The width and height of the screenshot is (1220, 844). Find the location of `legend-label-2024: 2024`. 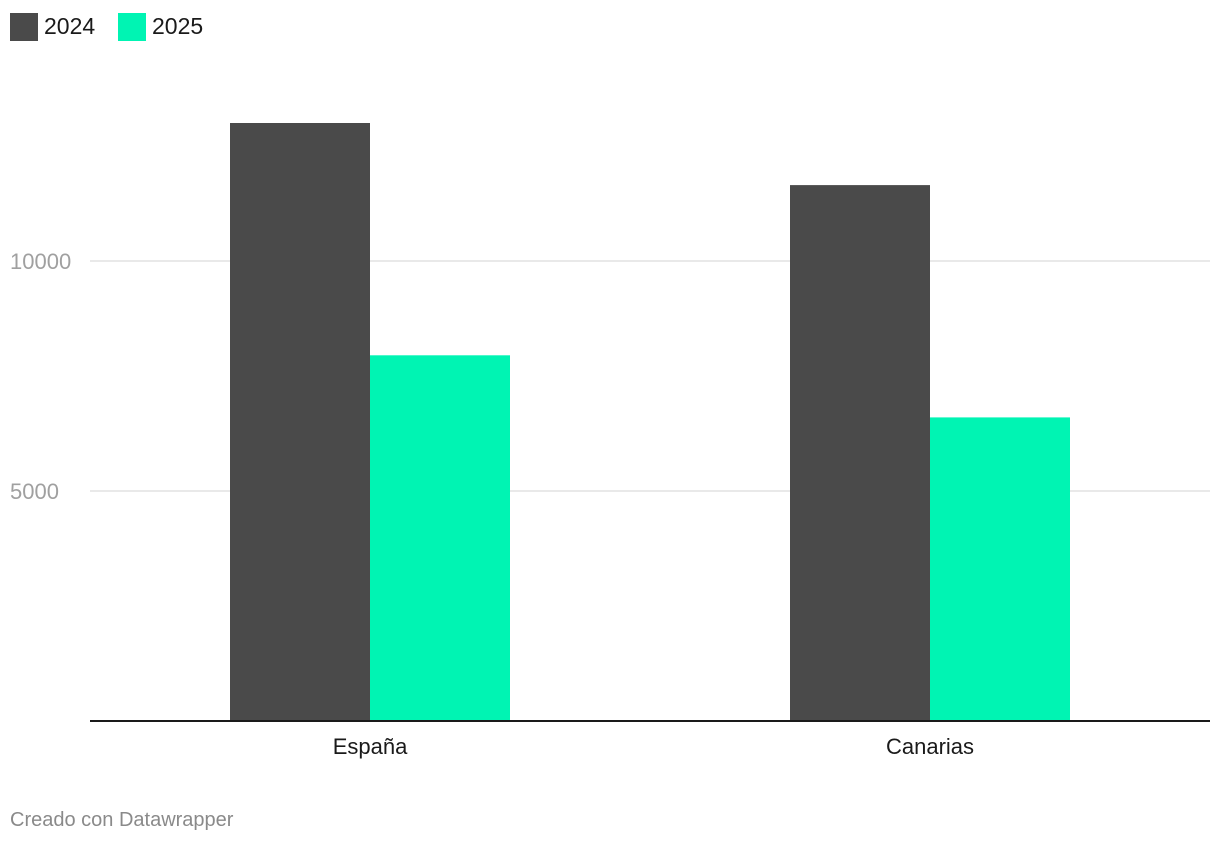

legend-label-2024: 2024 is located at coordinates (69, 26).